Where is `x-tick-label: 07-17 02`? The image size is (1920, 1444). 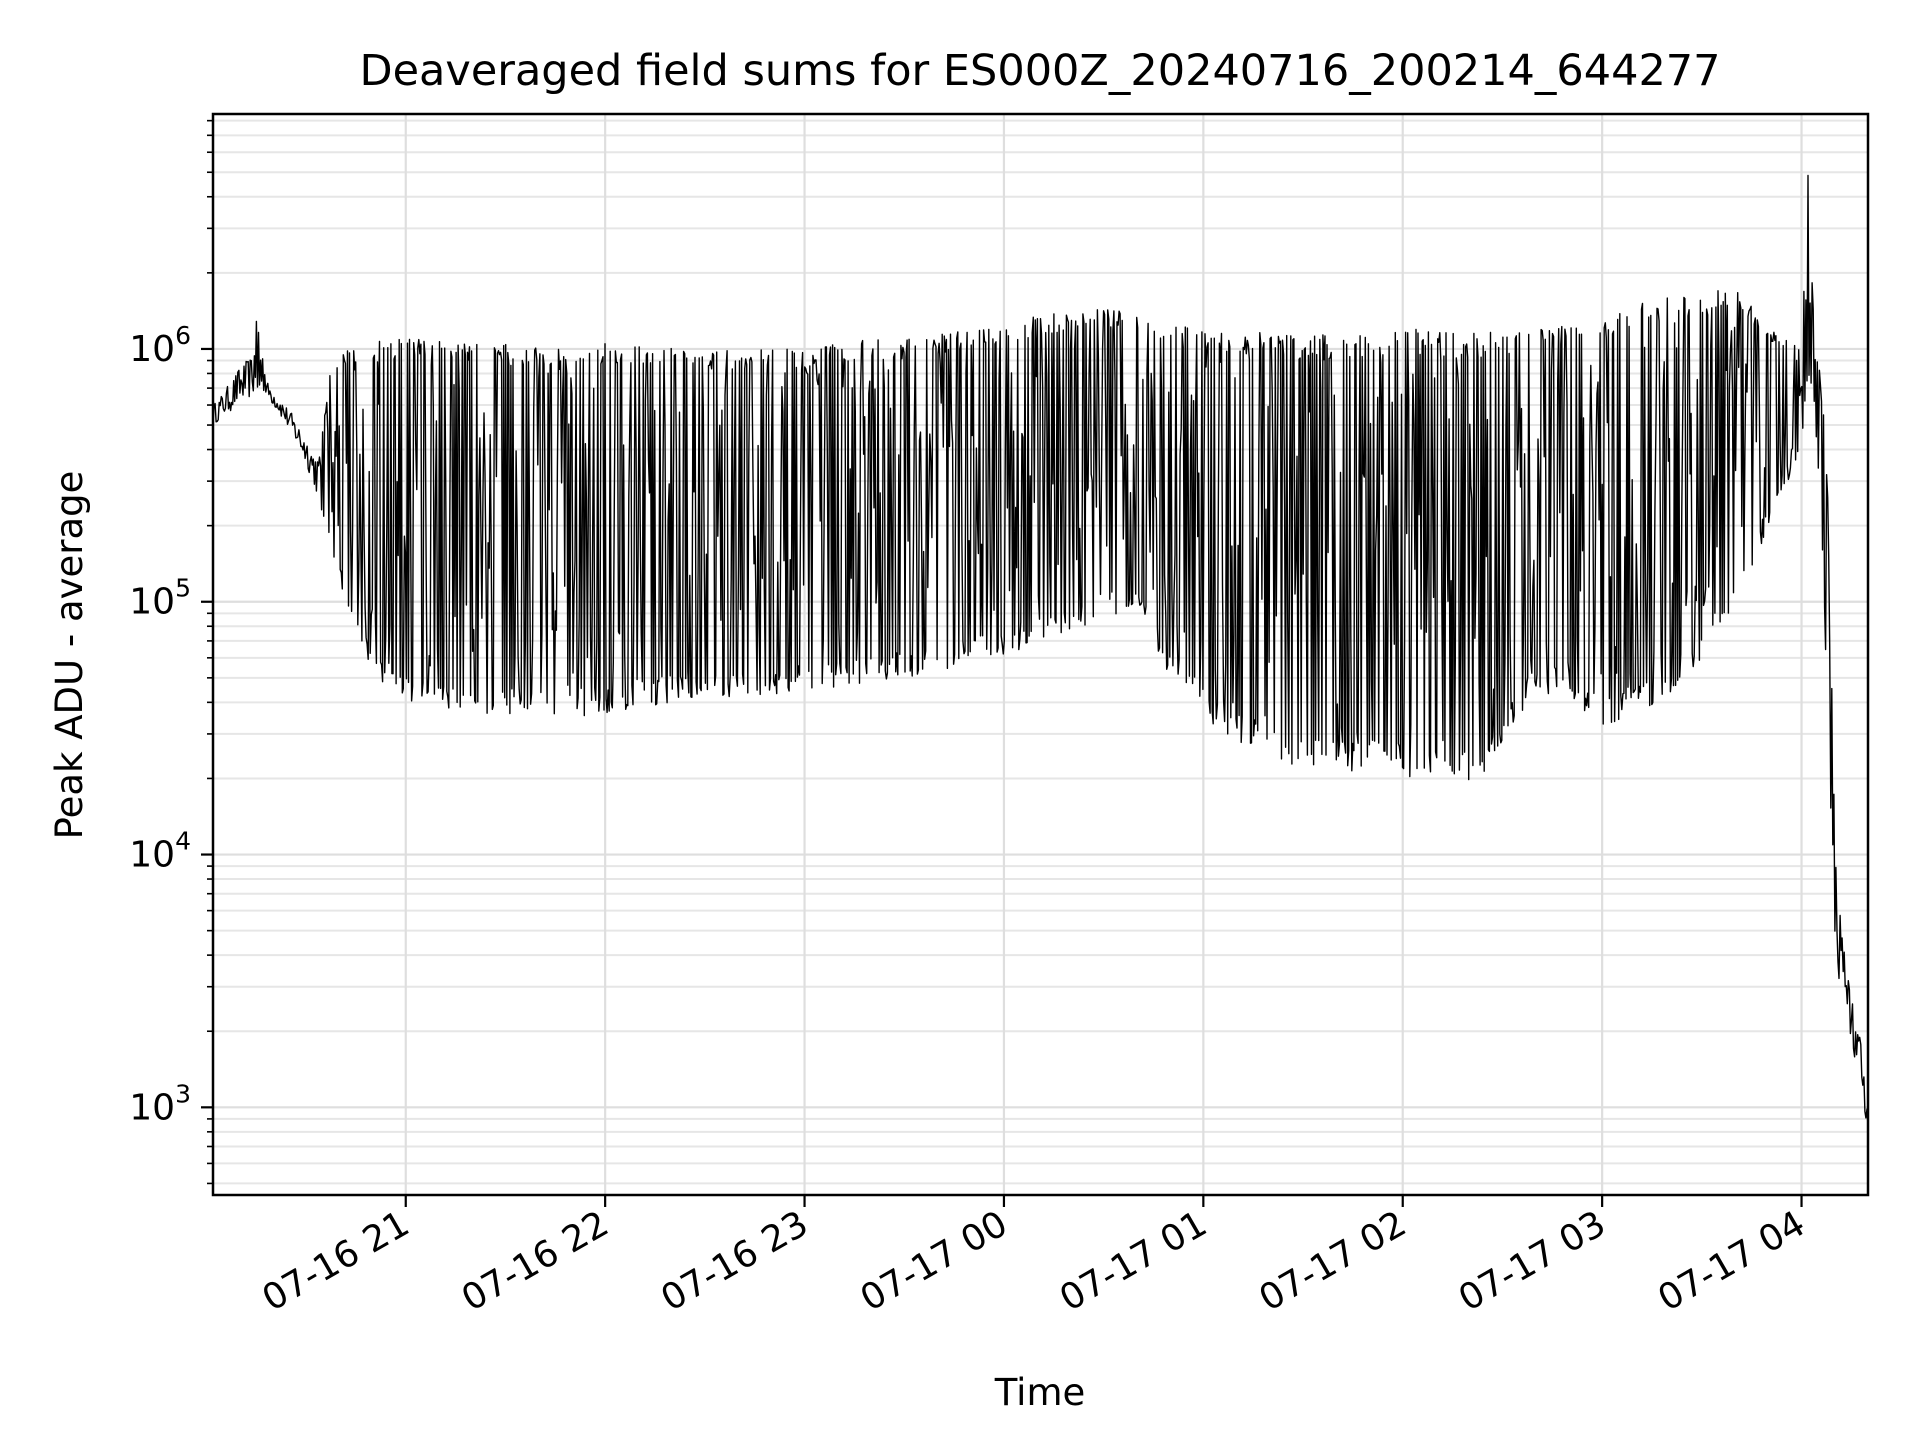 x-tick-label: 07-17 02 is located at coordinates (1333, 1261).